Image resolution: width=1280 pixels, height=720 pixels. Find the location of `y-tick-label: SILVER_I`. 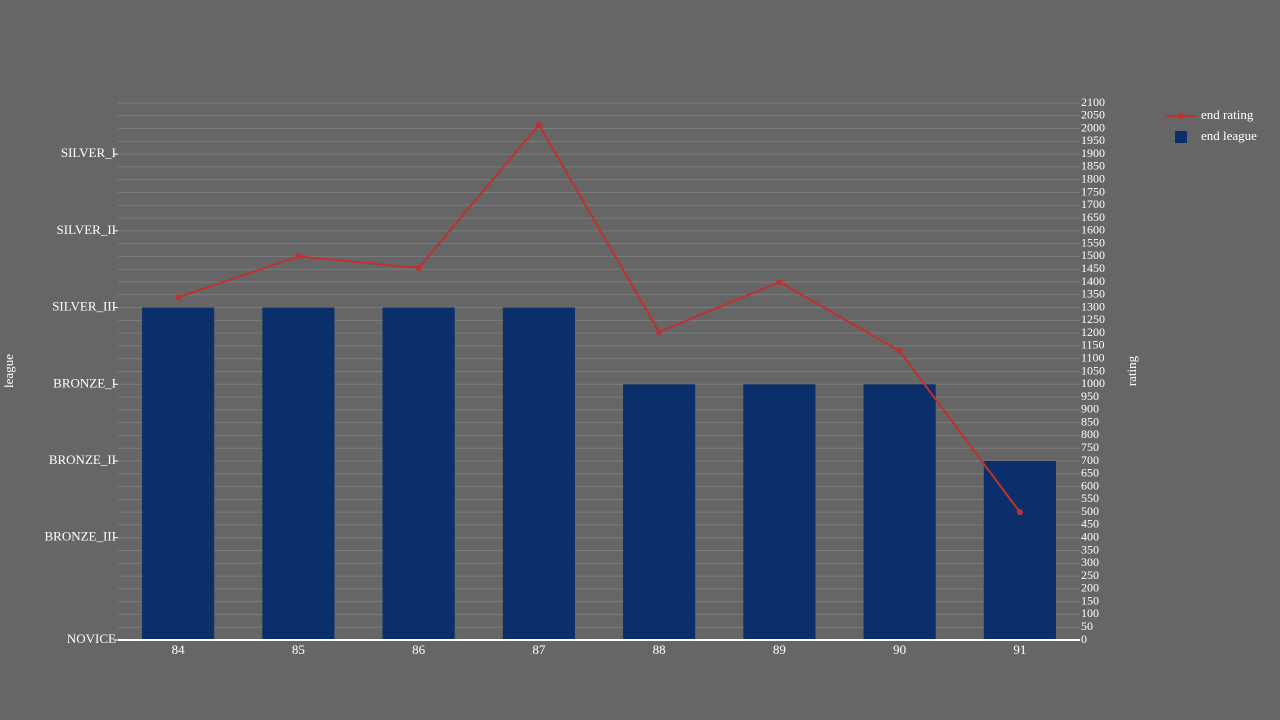

y-tick-label: SILVER_I is located at coordinates (88, 152).